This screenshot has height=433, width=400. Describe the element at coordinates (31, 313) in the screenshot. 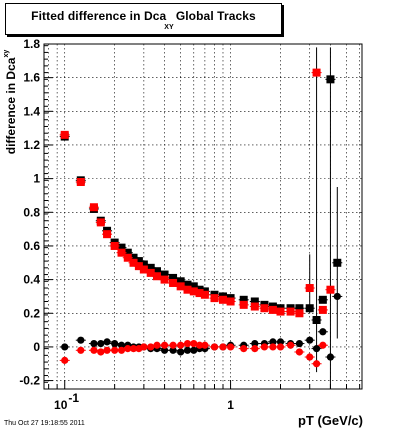

I see `y-tick-label: 0.2` at that location.